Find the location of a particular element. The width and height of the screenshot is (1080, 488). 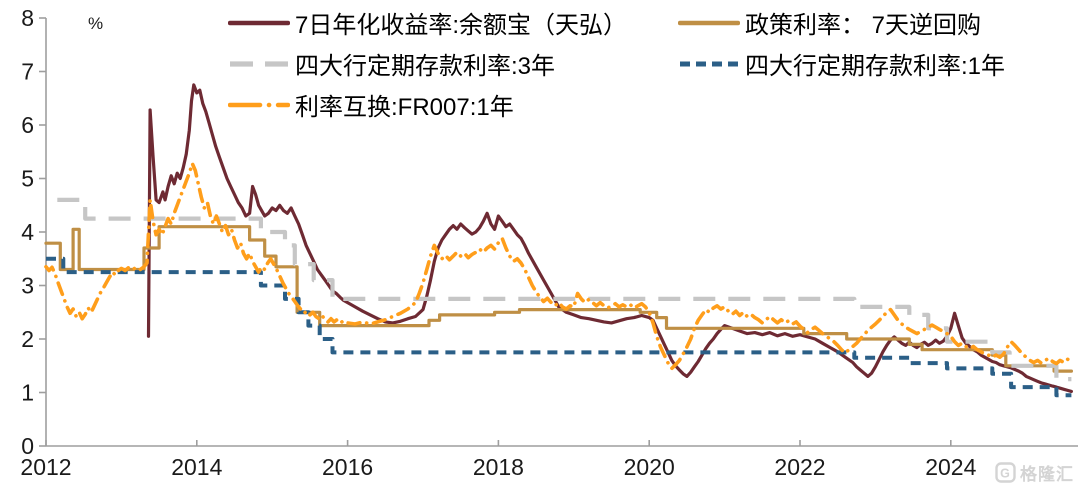

legend-swatch-yuebao-7d-yield is located at coordinates (259, 22).